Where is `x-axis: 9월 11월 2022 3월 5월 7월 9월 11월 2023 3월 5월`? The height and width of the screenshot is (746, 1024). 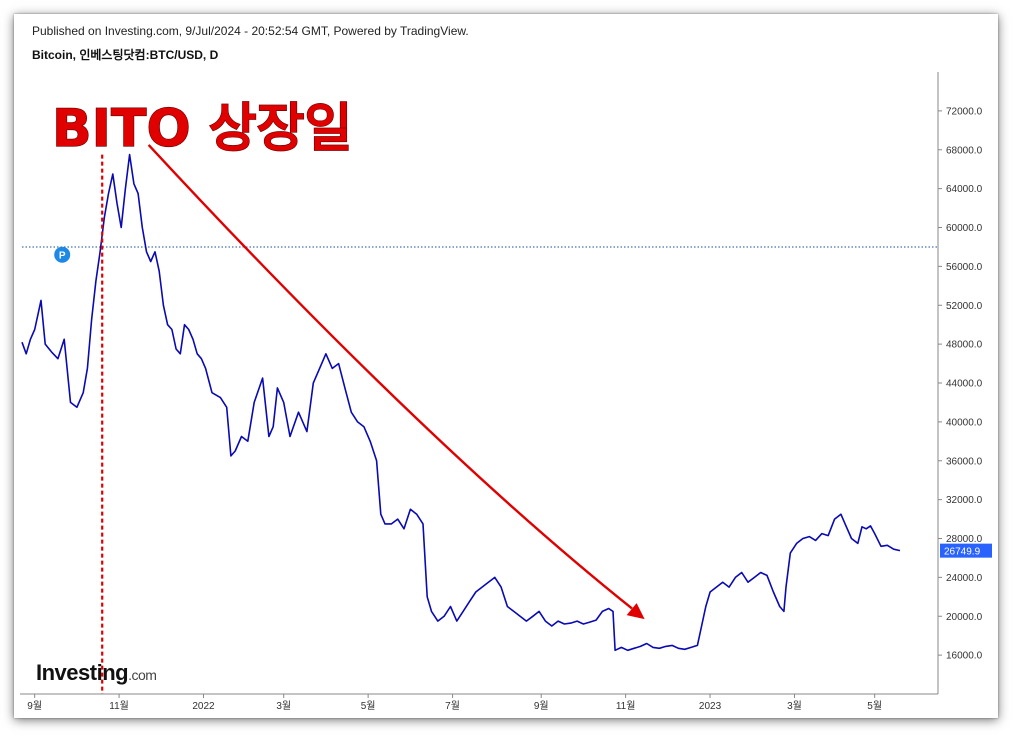 x-axis: 9월 11월 2022 3월 5월 7월 9월 11월 2023 3월 5월 is located at coordinates (454, 703).